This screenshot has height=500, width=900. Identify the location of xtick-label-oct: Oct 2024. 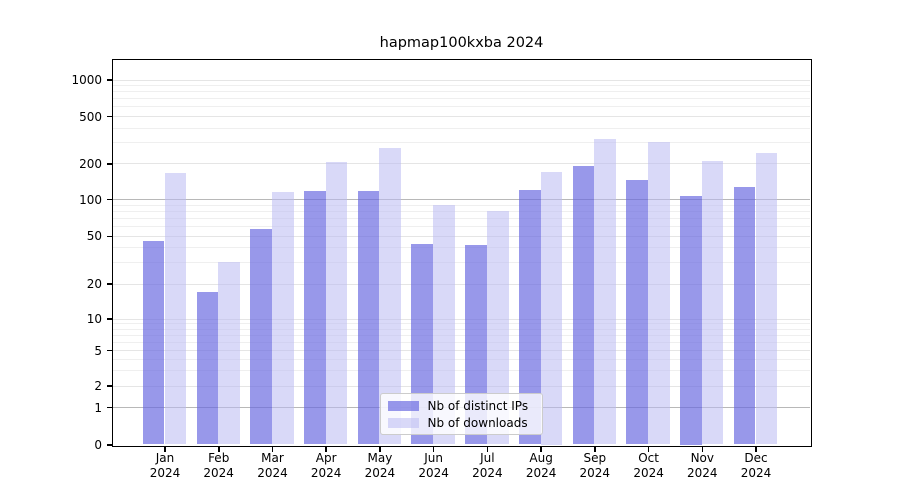
(648, 465).